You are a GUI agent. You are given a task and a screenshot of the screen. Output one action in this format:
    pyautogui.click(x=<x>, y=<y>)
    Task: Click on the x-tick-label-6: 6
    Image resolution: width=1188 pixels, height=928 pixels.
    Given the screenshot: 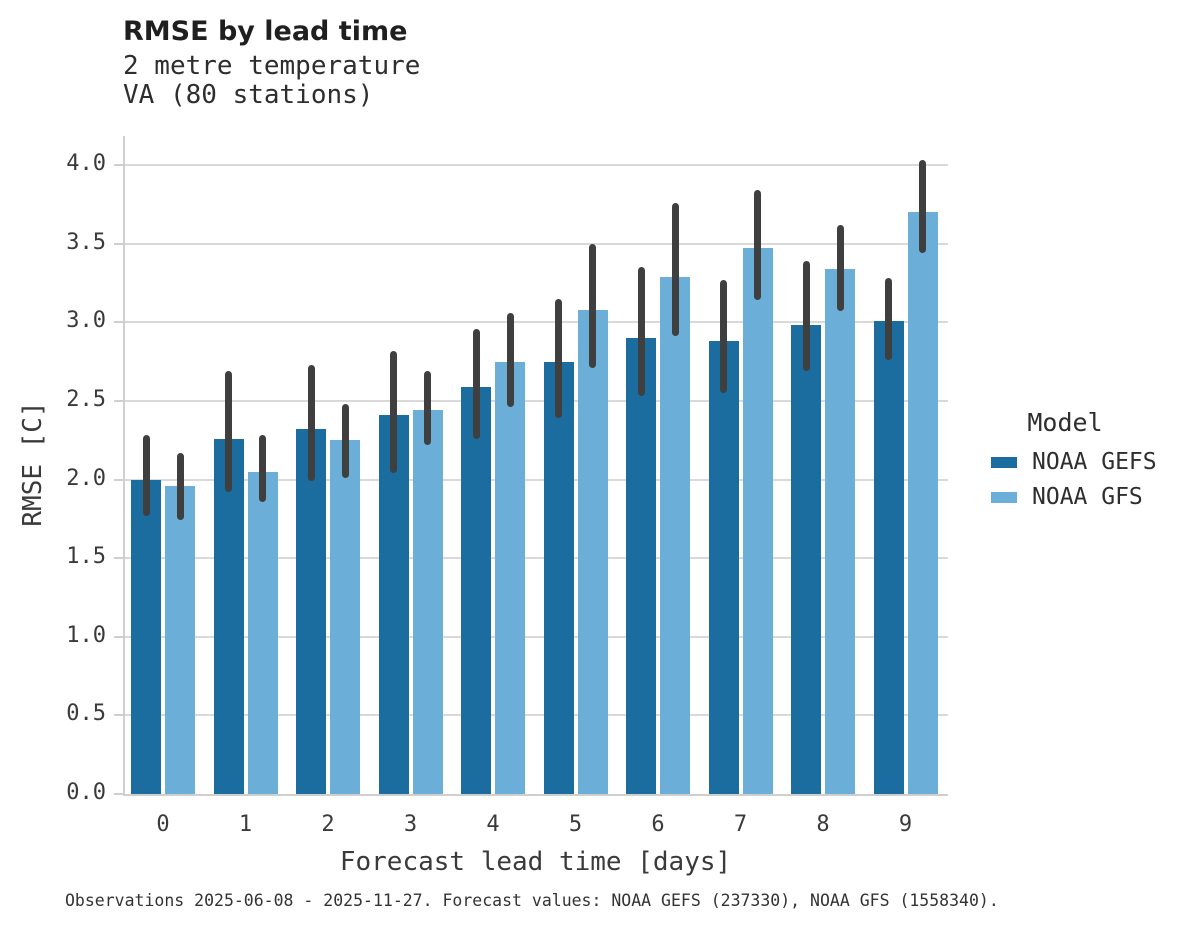 What is the action you would take?
    pyautogui.click(x=658, y=824)
    